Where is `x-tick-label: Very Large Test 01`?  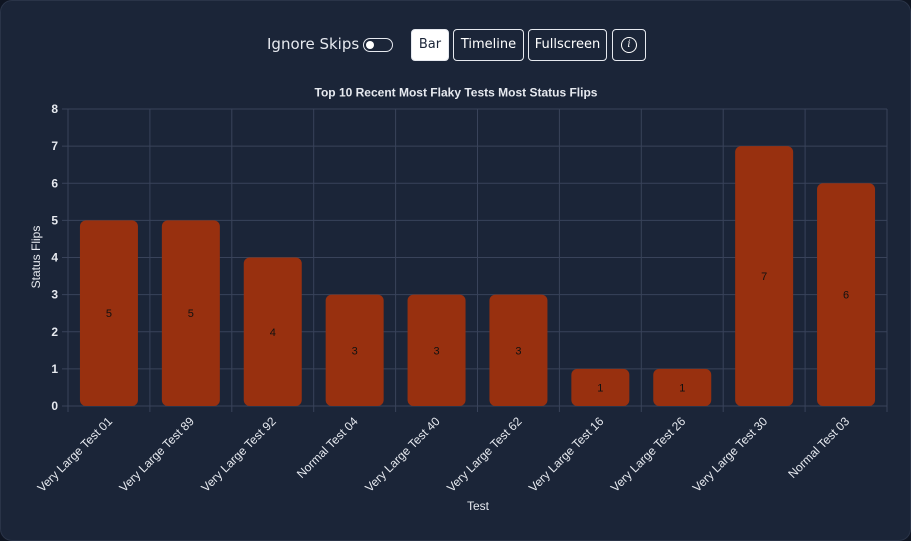 x-tick-label: Very Large Test 01 is located at coordinates (75, 454).